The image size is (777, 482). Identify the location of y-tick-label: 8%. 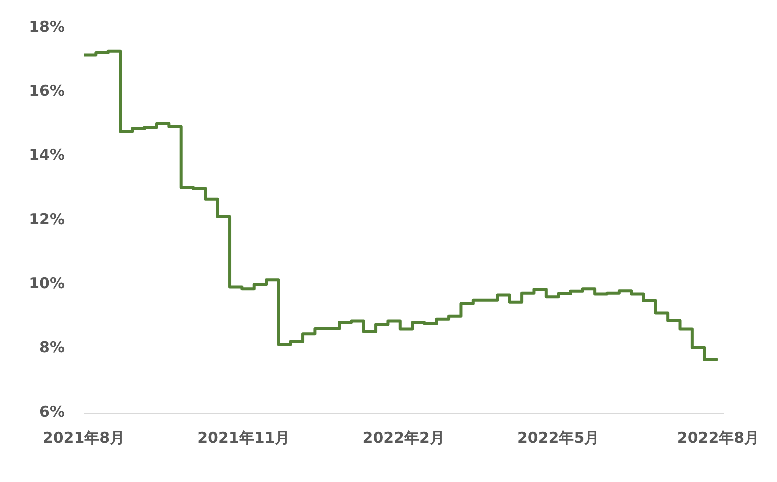
(52, 347).